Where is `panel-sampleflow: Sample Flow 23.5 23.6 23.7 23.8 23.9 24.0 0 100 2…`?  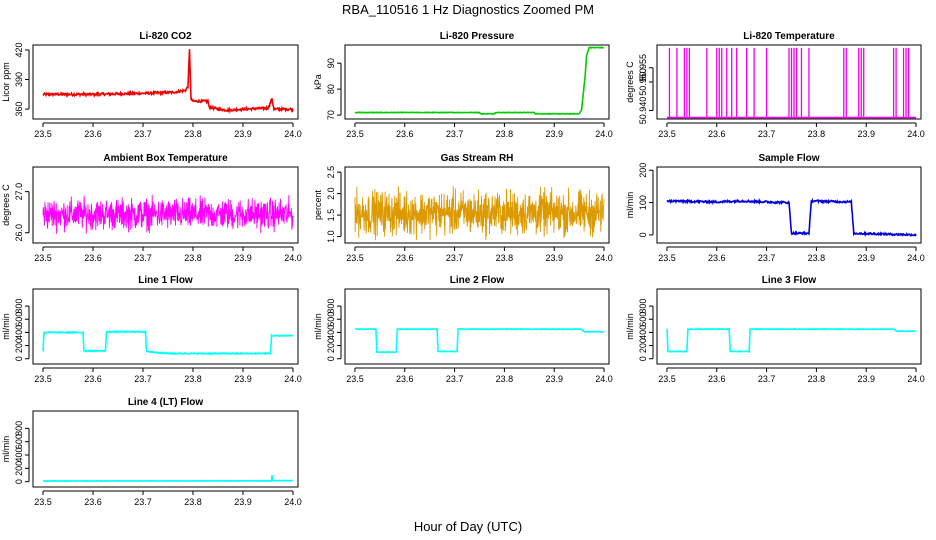 panel-sampleflow: Sample Flow 23.5 23.6 23.7 23.8 23.9 24.0 0 100 2… is located at coordinates (775, 208).